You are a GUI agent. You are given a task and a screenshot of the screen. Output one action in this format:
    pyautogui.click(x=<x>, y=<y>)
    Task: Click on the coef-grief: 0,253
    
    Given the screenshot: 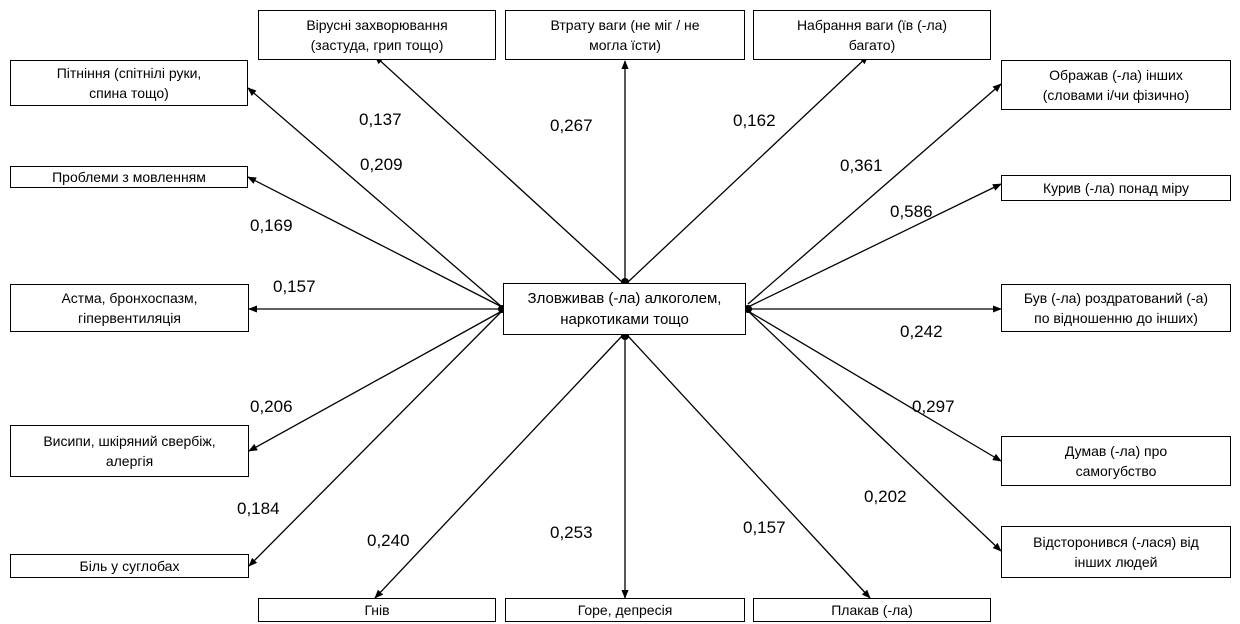 What is the action you would take?
    pyautogui.click(x=571, y=532)
    